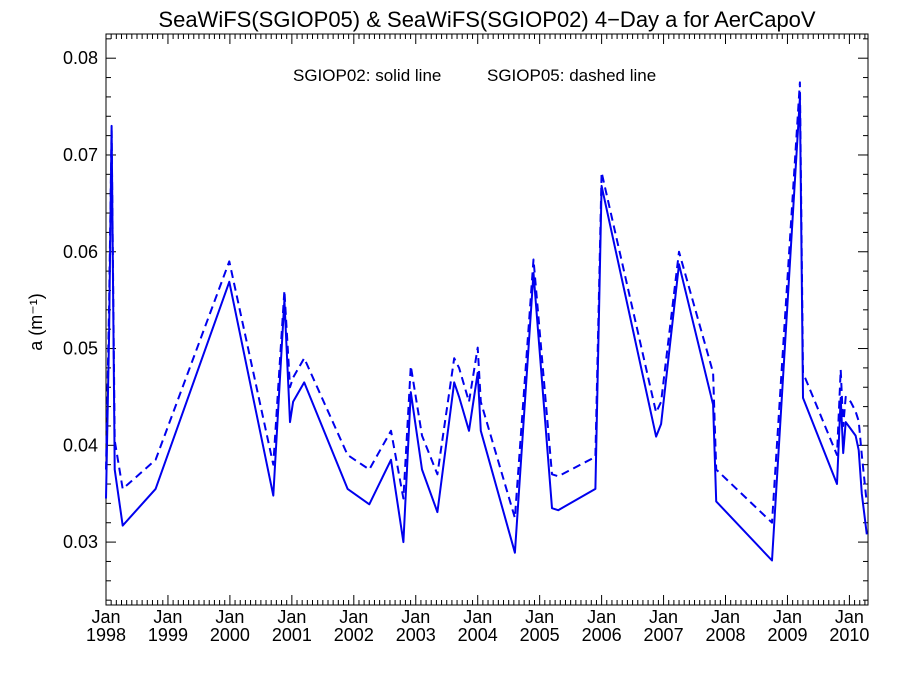  Describe the element at coordinates (80, 252) in the screenshot. I see `y-tick-label: 0.06` at that location.